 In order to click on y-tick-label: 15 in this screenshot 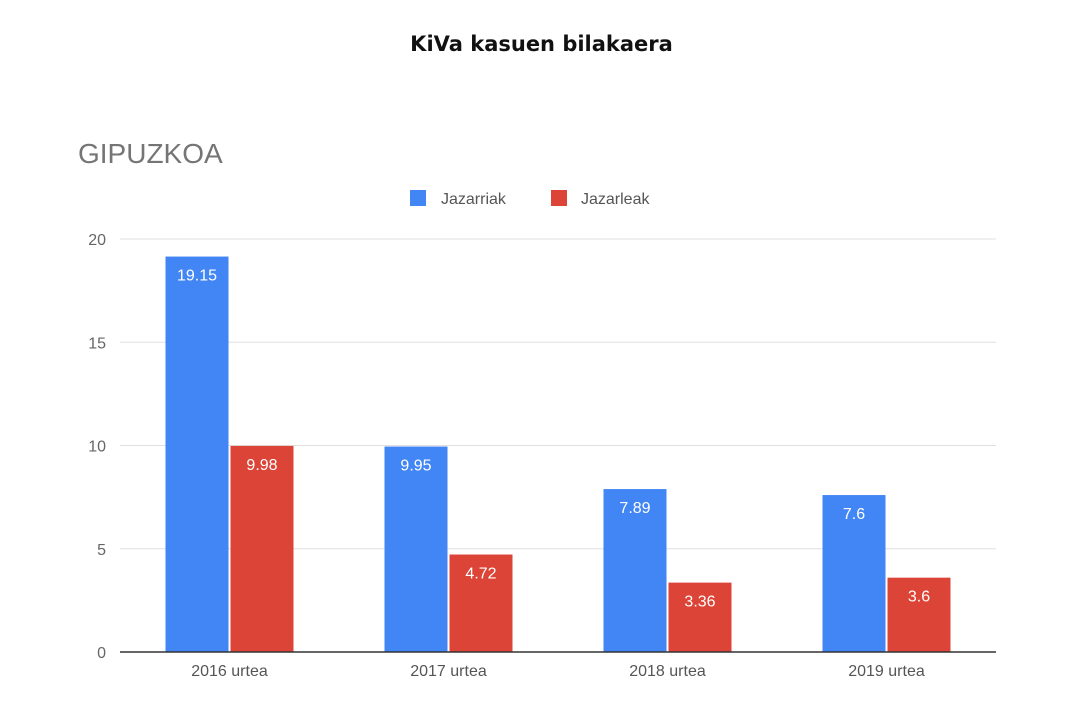, I will do `click(97, 343)`.